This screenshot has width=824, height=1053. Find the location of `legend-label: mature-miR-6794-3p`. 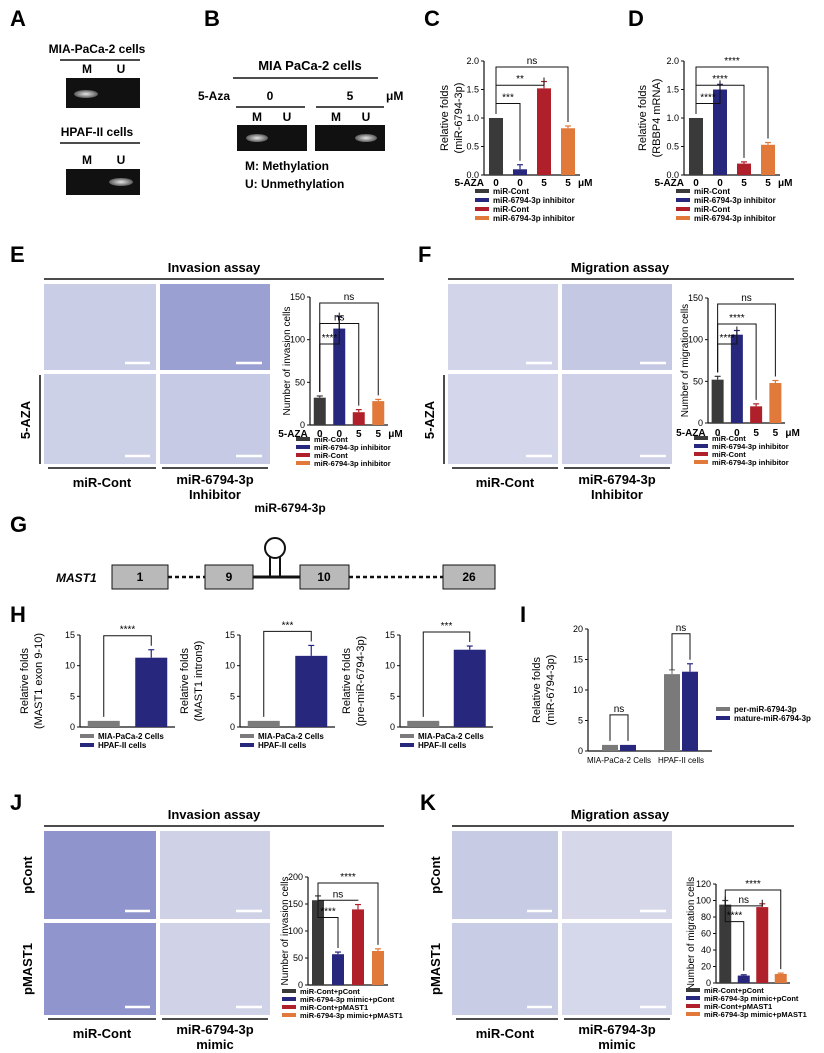

legend-label: mature-miR-6794-3p is located at coordinates (772, 718).